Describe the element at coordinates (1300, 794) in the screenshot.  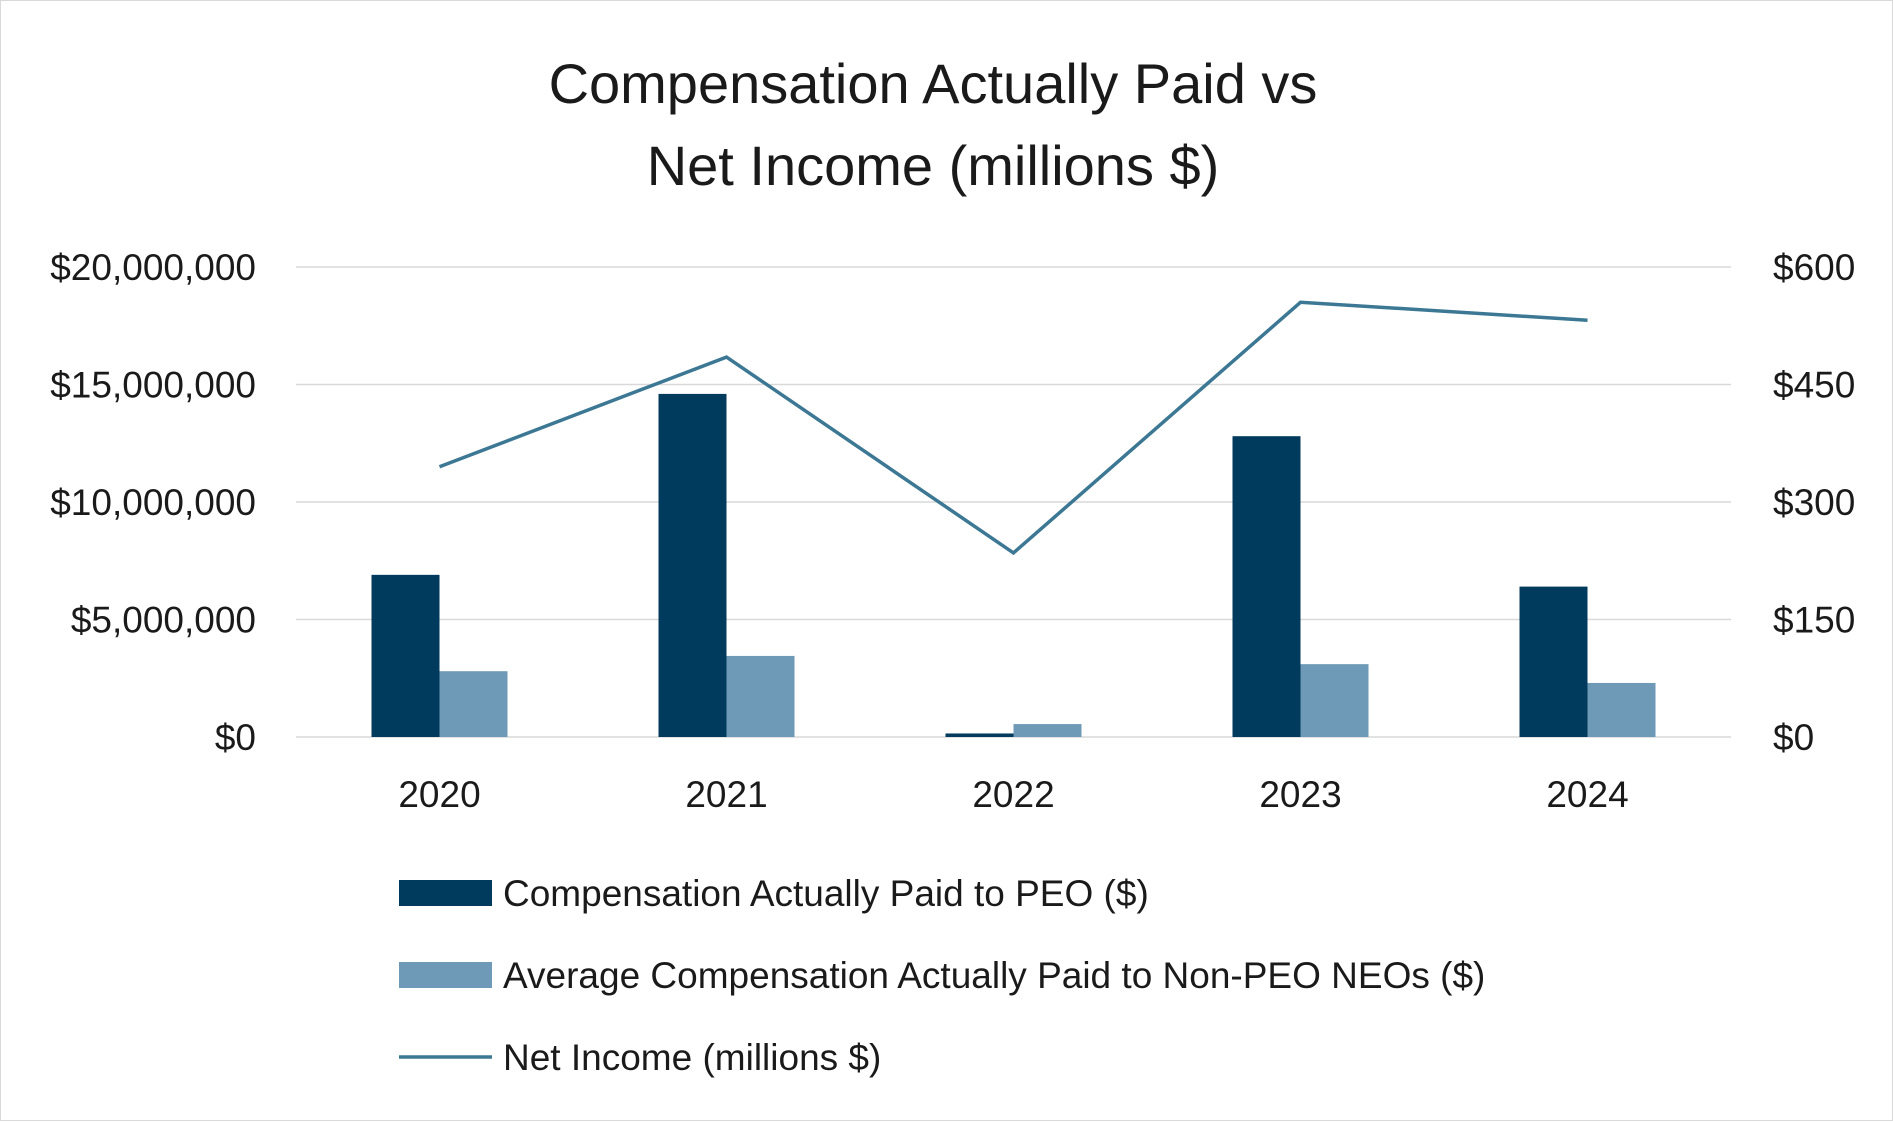
I see `x-tick-label: 2023` at that location.